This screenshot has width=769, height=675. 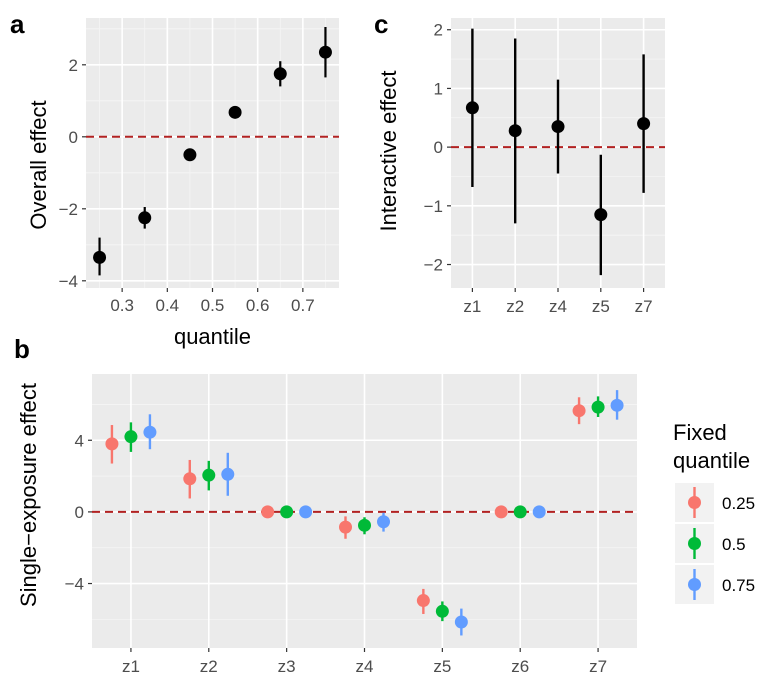 I want to click on y-tick-label: 1, so click(x=438, y=88).